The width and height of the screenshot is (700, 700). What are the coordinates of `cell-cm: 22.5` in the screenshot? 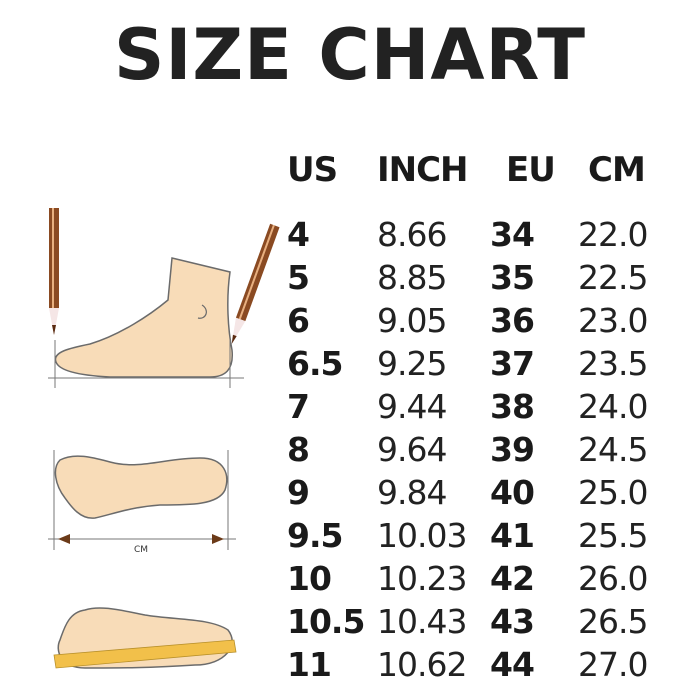 It's located at (613, 277).